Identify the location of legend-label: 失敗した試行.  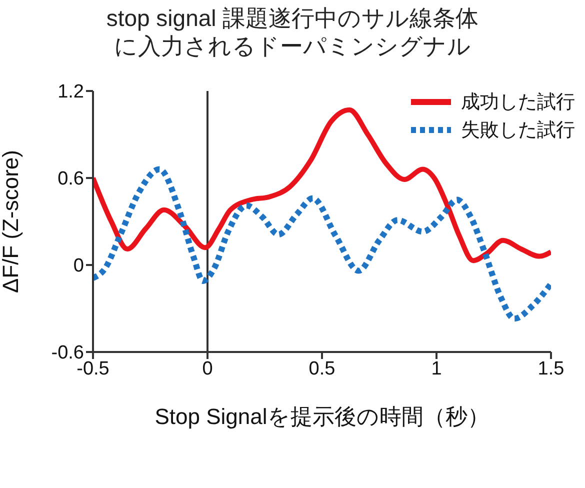
(518, 131).